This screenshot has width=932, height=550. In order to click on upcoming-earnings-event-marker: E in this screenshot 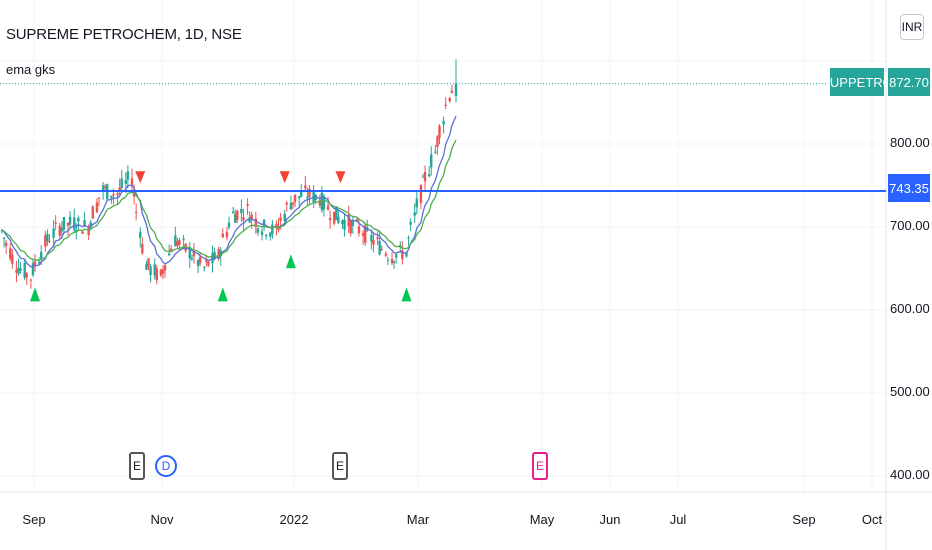, I will do `click(540, 466)`.